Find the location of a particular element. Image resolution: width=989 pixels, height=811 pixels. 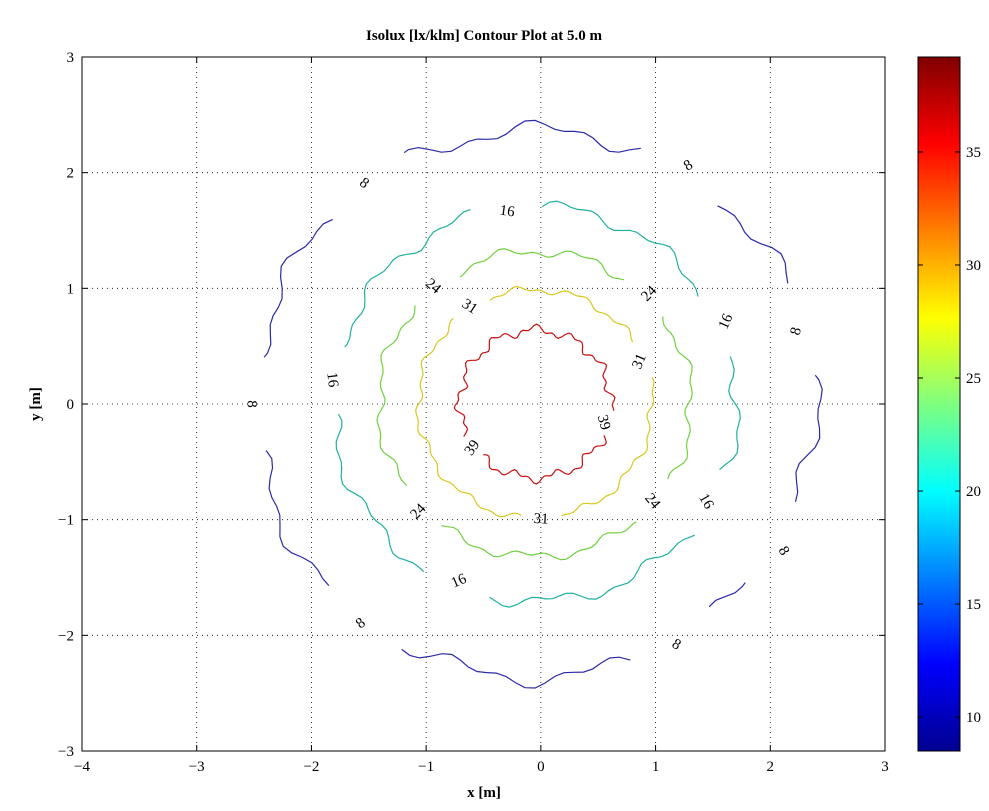

colorbar is located at coordinates (939, 404).